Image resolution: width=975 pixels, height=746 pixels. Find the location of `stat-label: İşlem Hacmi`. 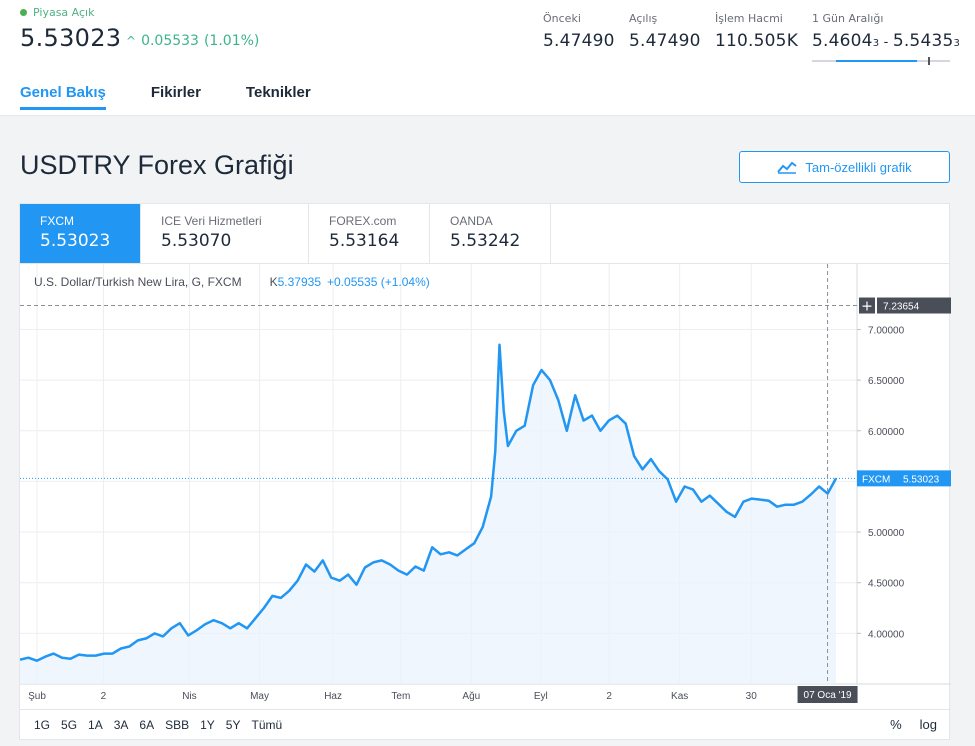

stat-label: İşlem Hacmi is located at coordinates (749, 18).